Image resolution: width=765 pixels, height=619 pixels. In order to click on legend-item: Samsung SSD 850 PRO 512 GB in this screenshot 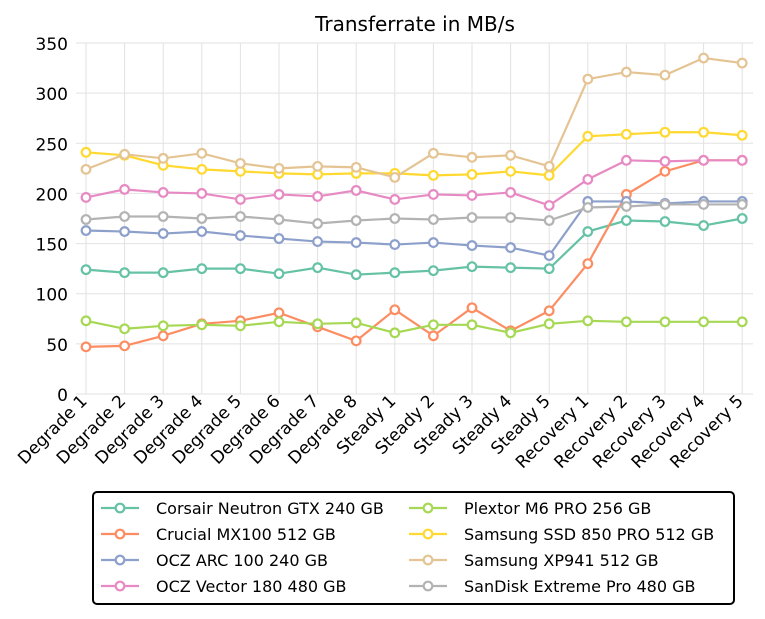, I will do `click(561, 534)`.